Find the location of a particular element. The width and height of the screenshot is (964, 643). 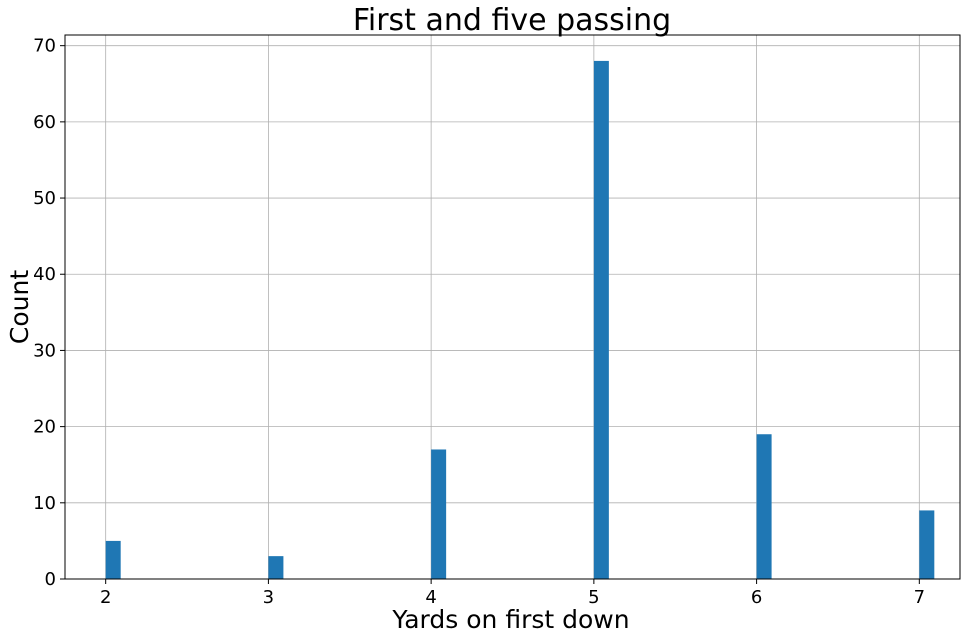

y-tick-label: 50 is located at coordinates (44, 198).